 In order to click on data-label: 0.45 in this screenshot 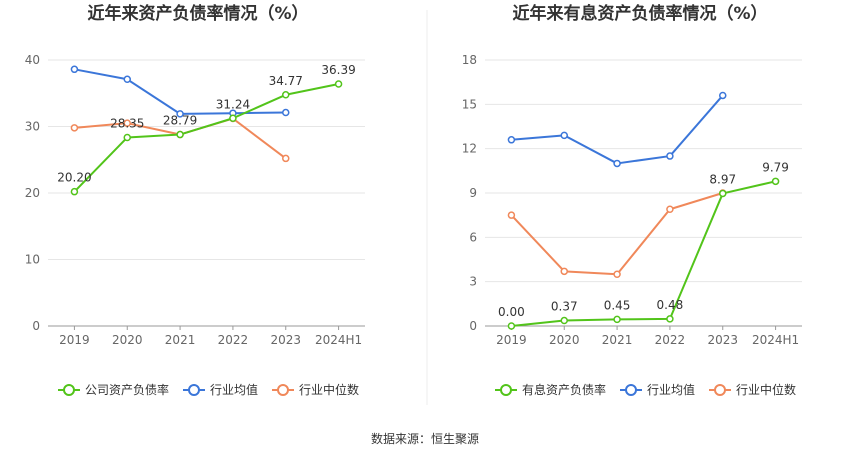, I will do `click(617, 305)`.